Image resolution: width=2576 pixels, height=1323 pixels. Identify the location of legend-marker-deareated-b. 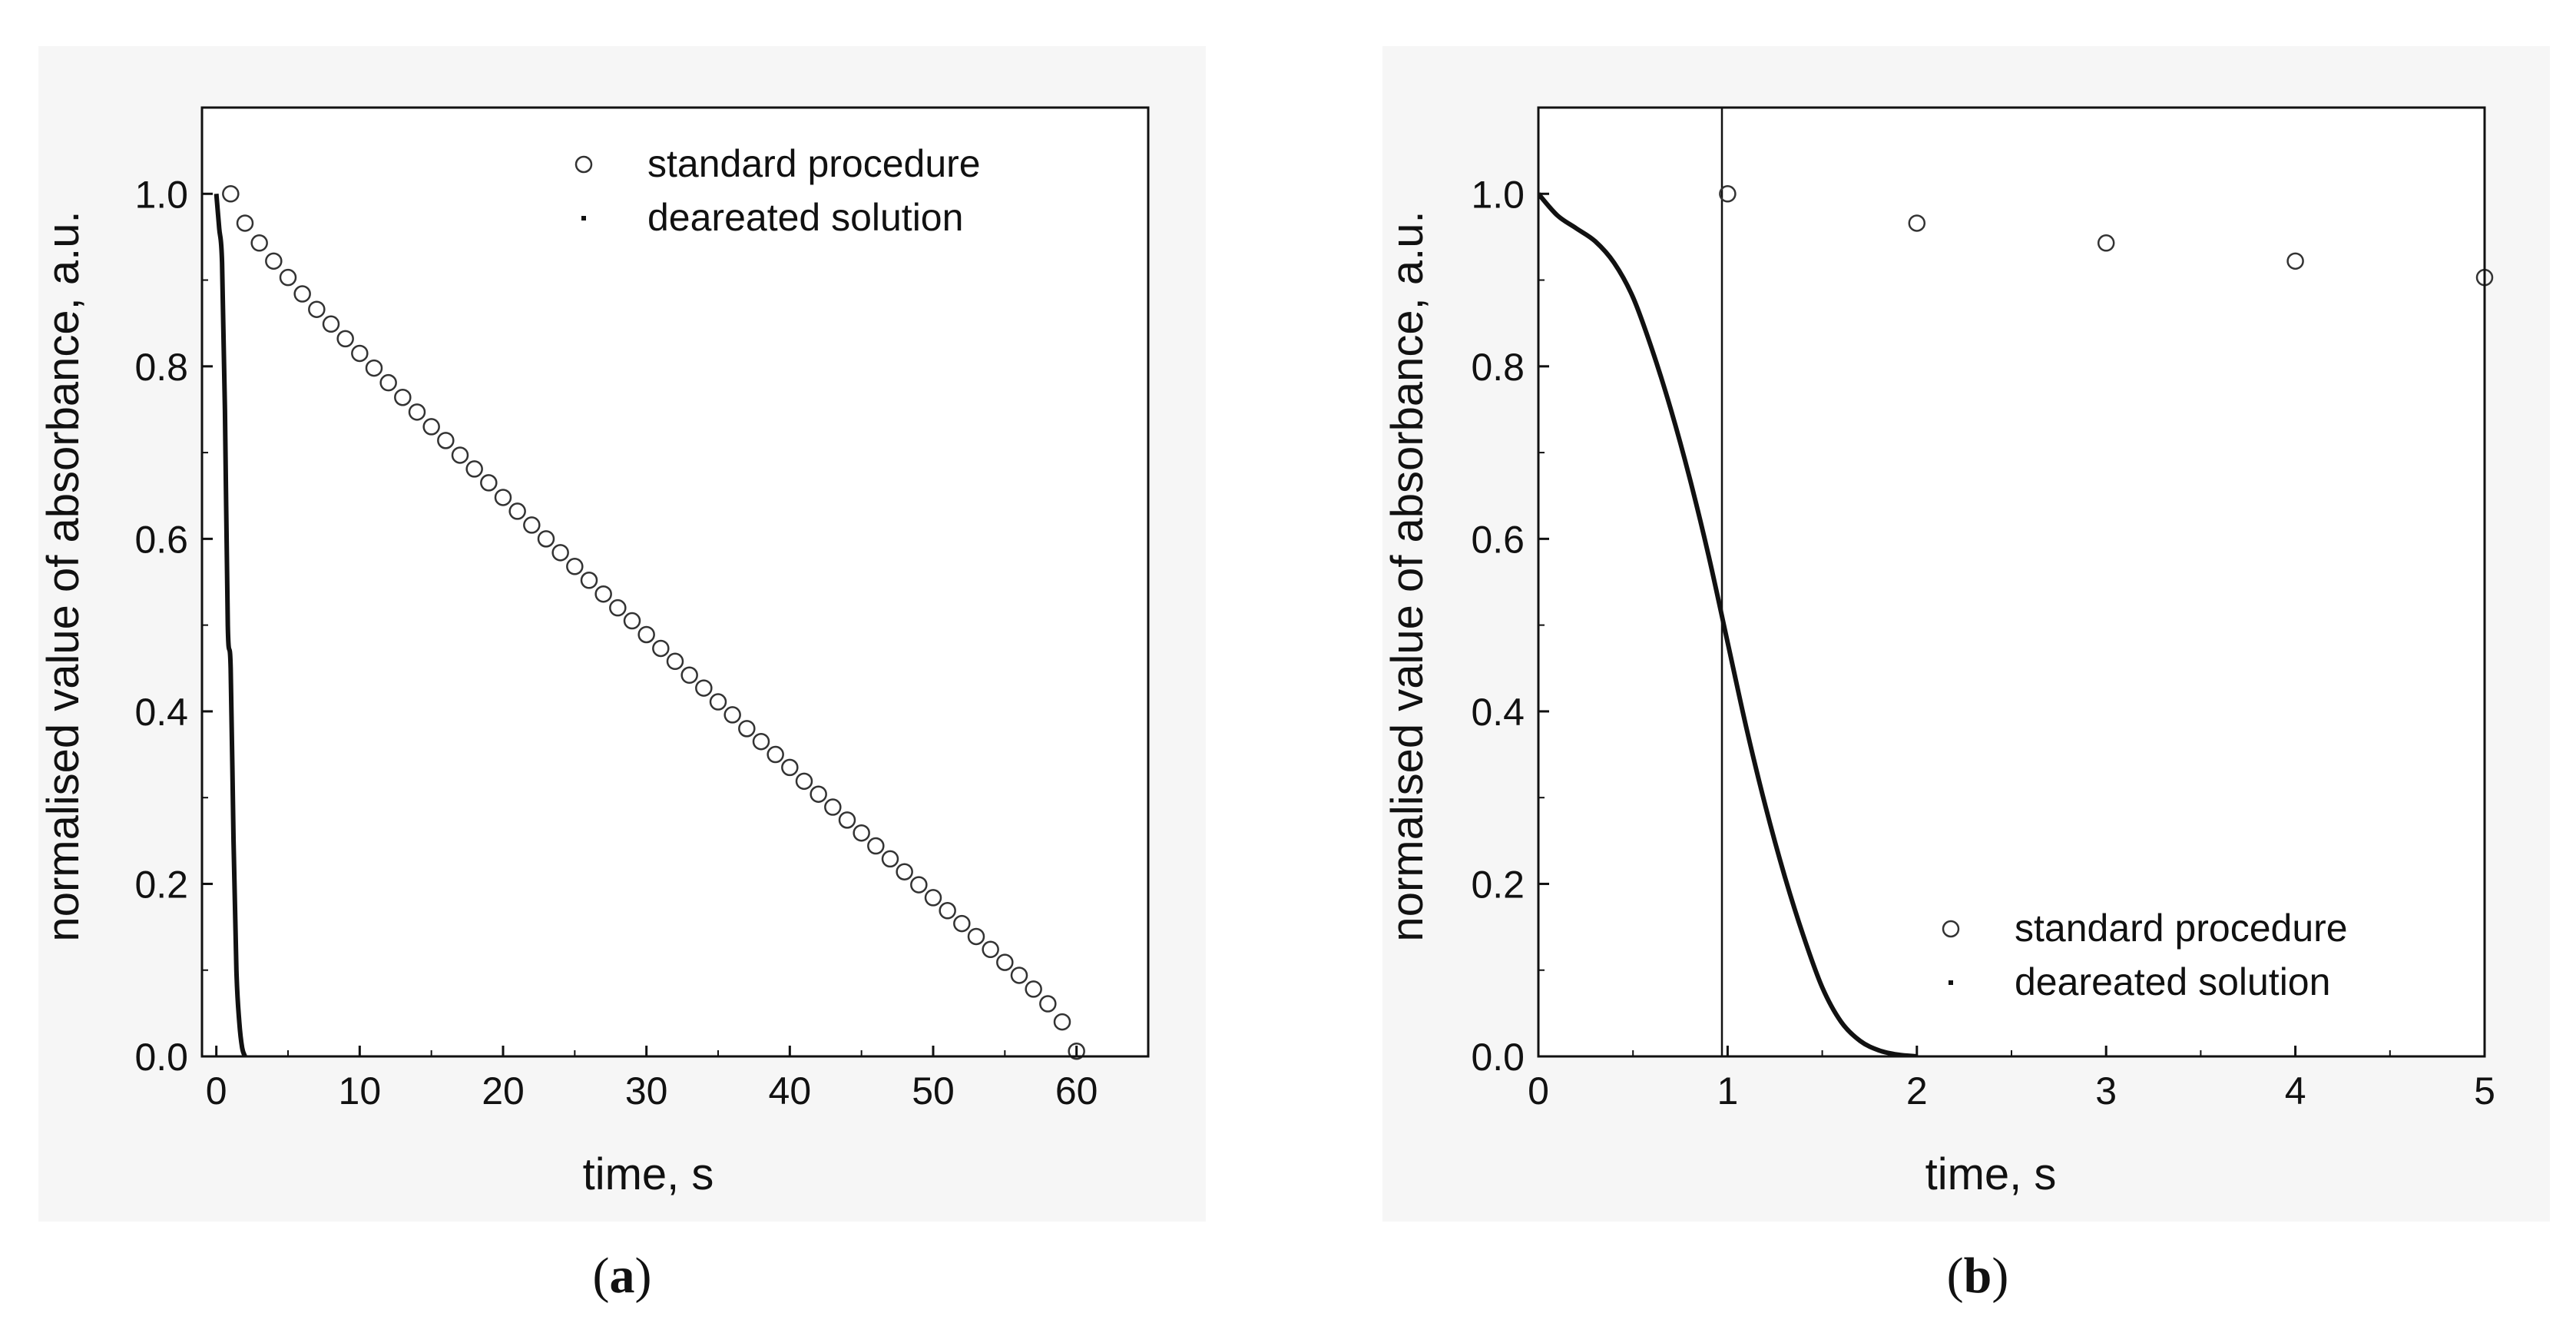
(1951, 982).